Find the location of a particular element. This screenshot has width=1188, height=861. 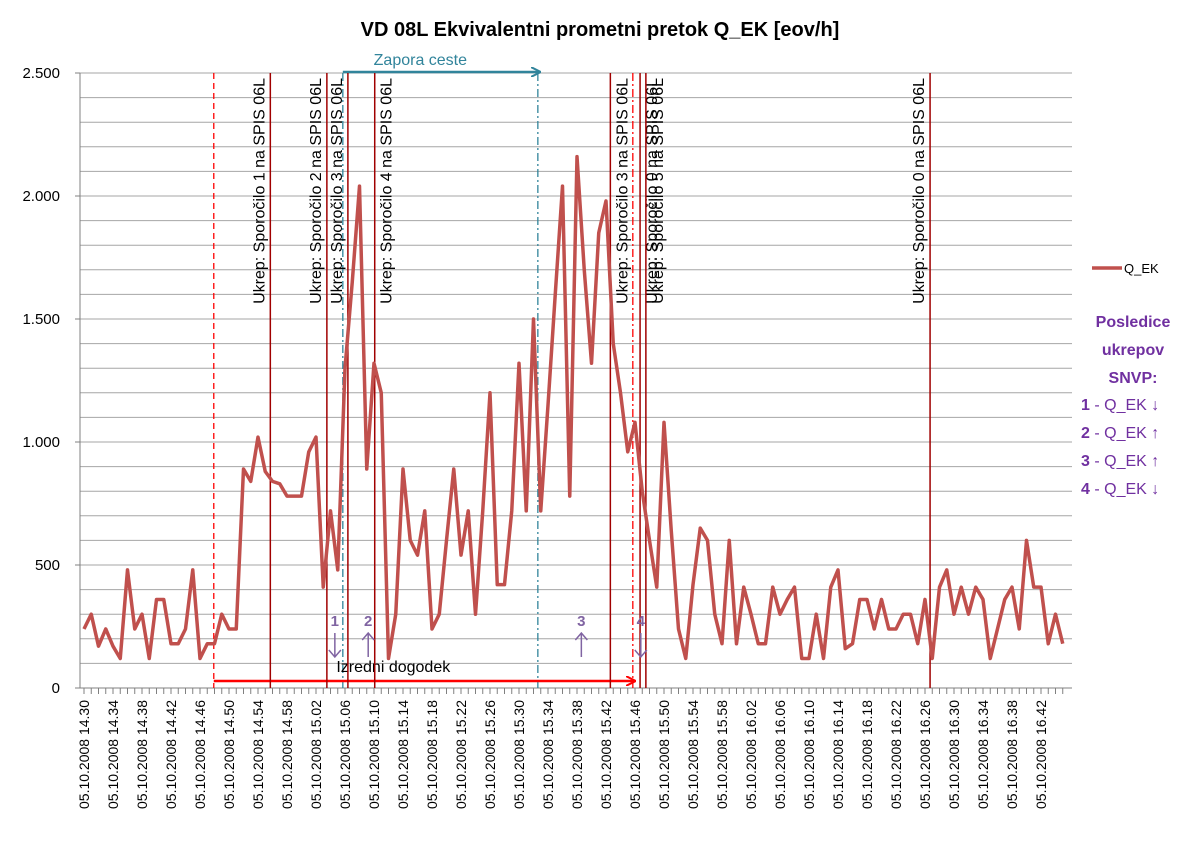

x-tick-label: 05.10.2008 15.10 is located at coordinates (374, 754).